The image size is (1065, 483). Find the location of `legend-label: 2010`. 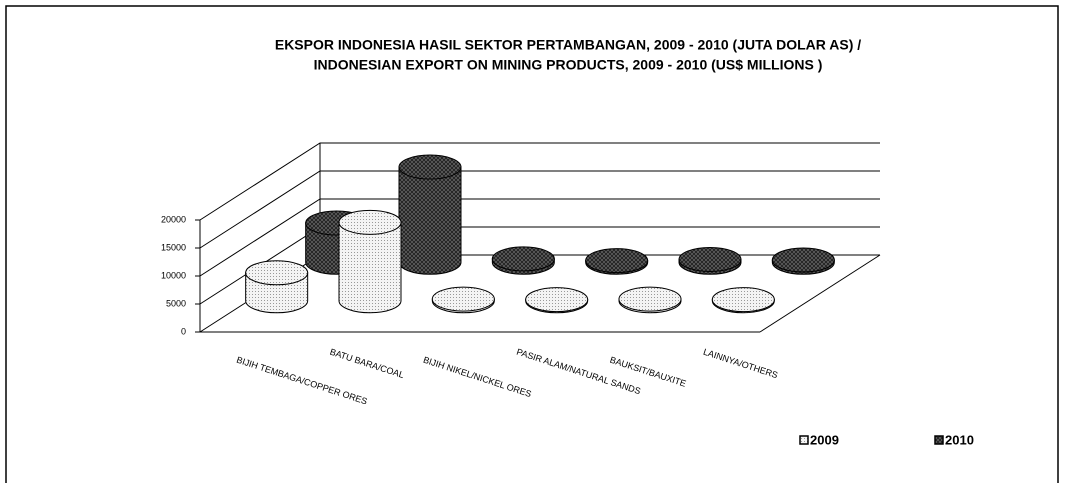

legend-label: 2010 is located at coordinates (959, 439).